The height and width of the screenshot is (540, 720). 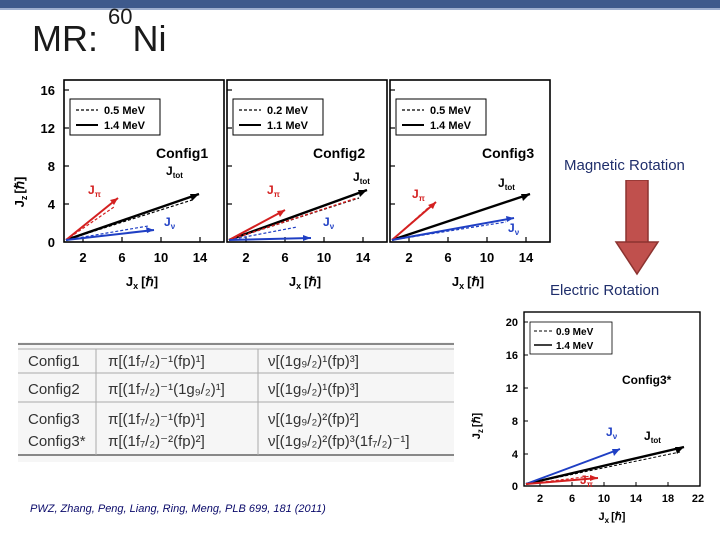 I want to click on legend-entry: 1.1 MeV, so click(x=288, y=126).